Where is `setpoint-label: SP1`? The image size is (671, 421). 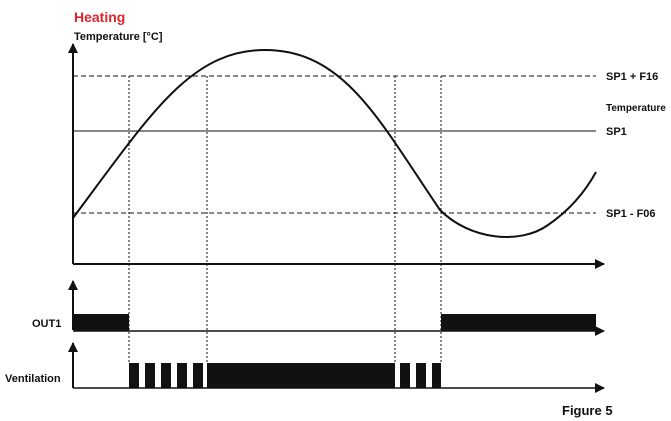 setpoint-label: SP1 is located at coordinates (616, 132).